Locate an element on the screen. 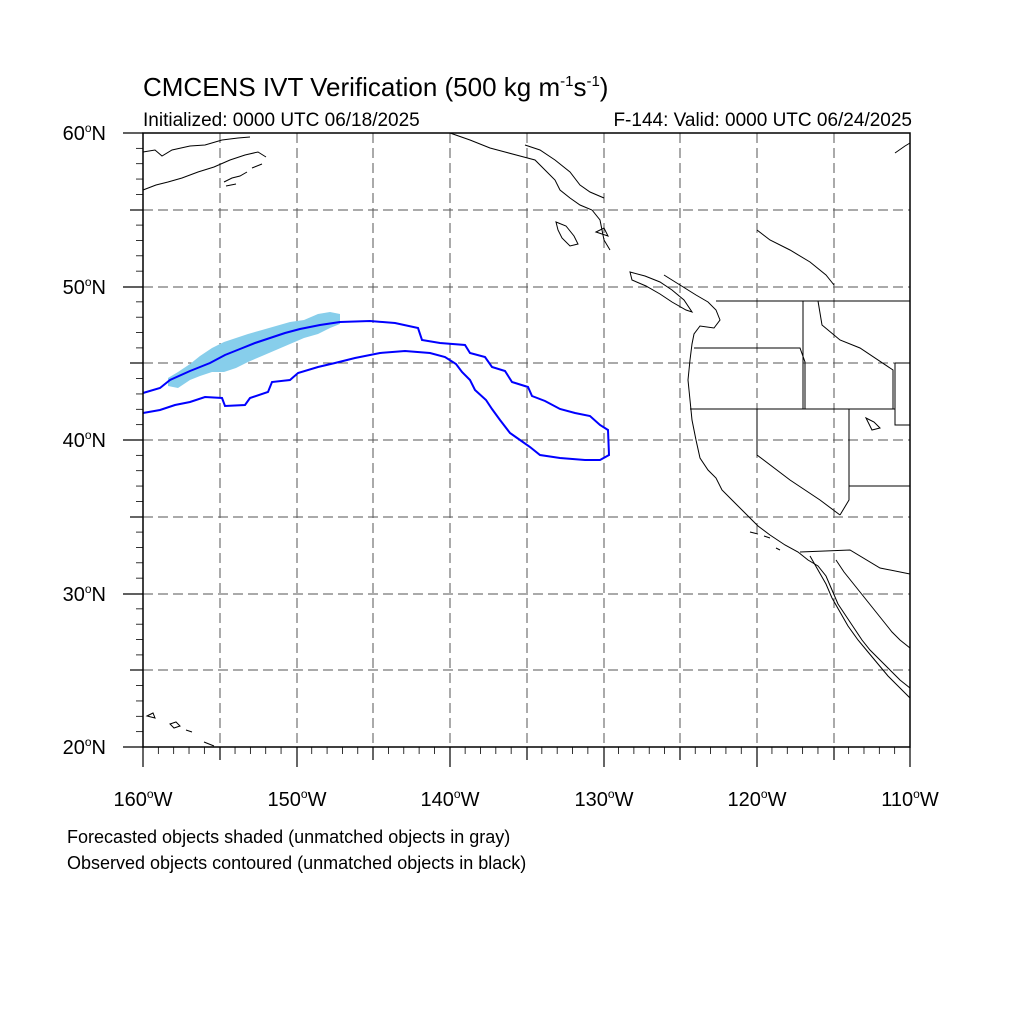 The height and width of the screenshot is (1024, 1024). mainland-coast is located at coordinates (787, 481).